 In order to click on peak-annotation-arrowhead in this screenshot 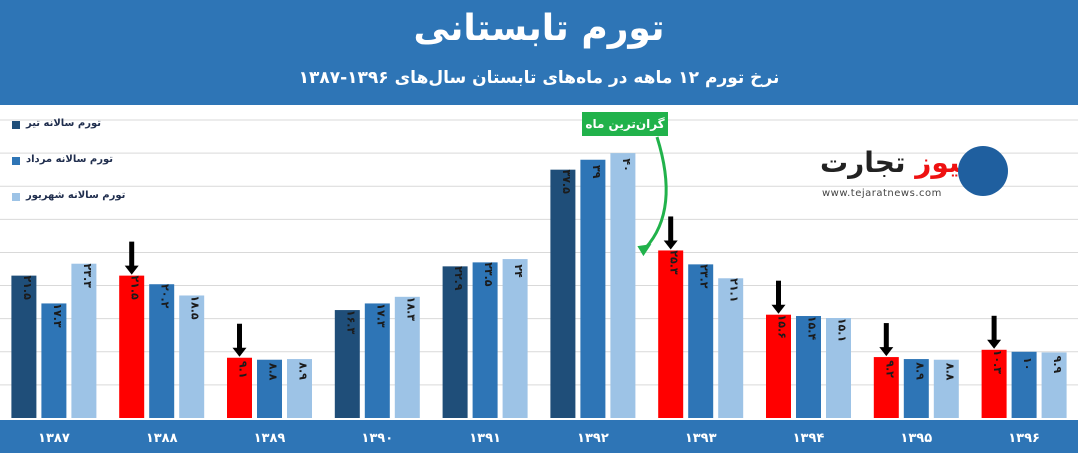, I will do `click(644, 250)`.